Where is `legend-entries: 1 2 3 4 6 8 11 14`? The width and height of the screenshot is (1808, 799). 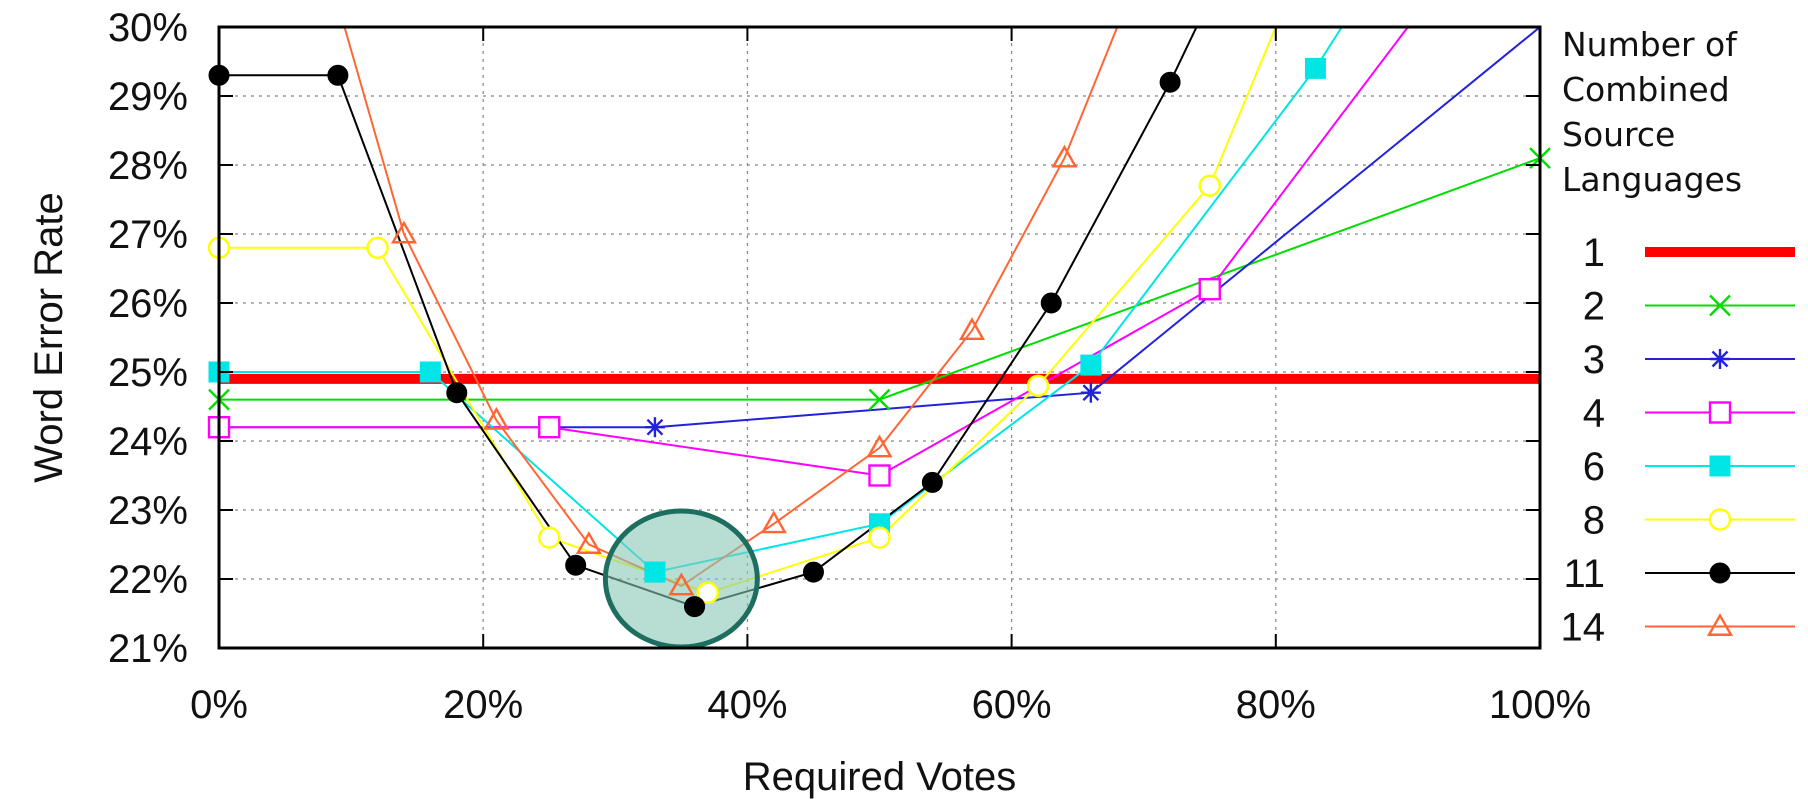
legend-entries: 1 2 3 4 6 8 11 14 is located at coordinates (1678, 440).